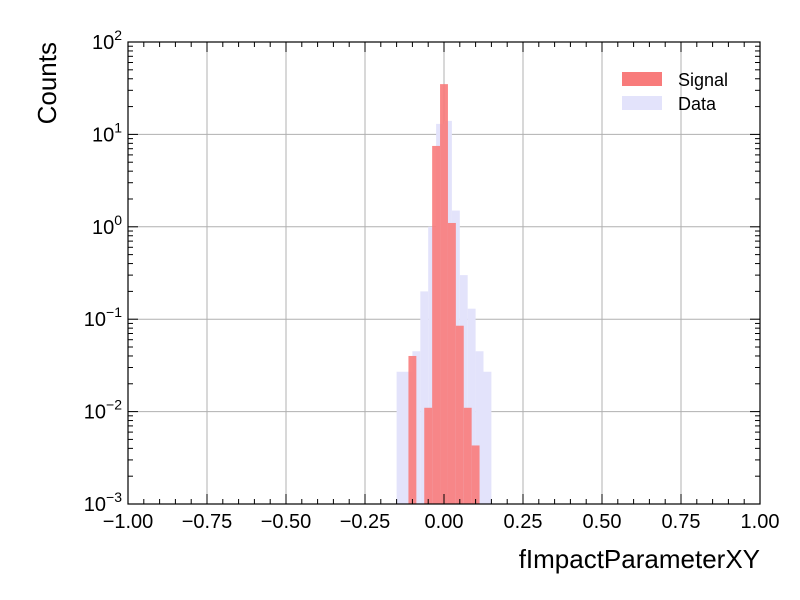 This screenshot has width=800, height=600. I want to click on y-tick-label: 10², so click(107, 40).